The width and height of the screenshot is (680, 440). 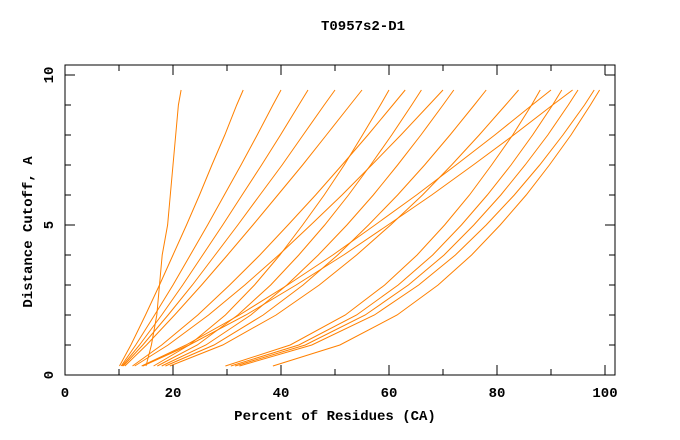 What do you see at coordinates (29, 232) in the screenshot?
I see `y-axis-label: Distance Cutoff, A` at bounding box center [29, 232].